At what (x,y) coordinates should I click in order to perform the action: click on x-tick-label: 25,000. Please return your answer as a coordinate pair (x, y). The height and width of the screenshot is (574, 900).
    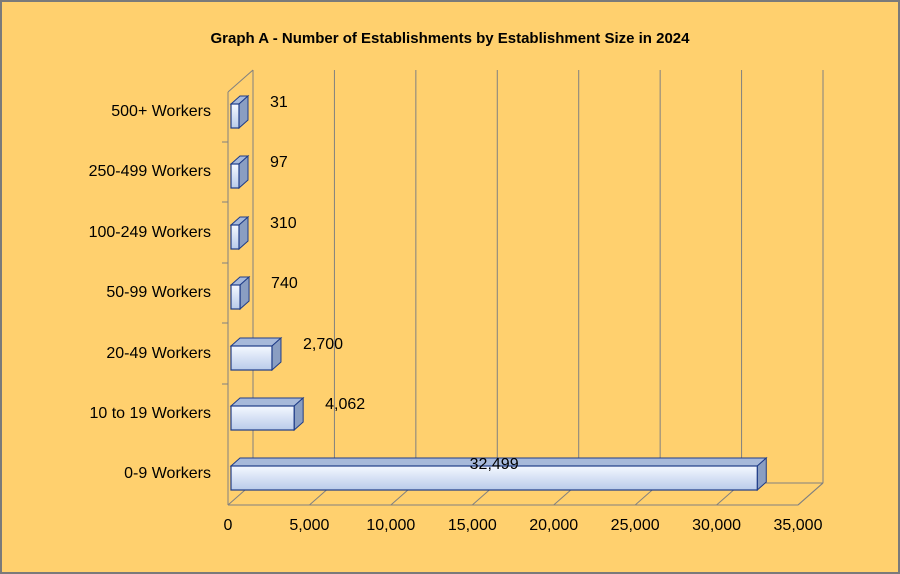
    Looking at the image, I should click on (635, 525).